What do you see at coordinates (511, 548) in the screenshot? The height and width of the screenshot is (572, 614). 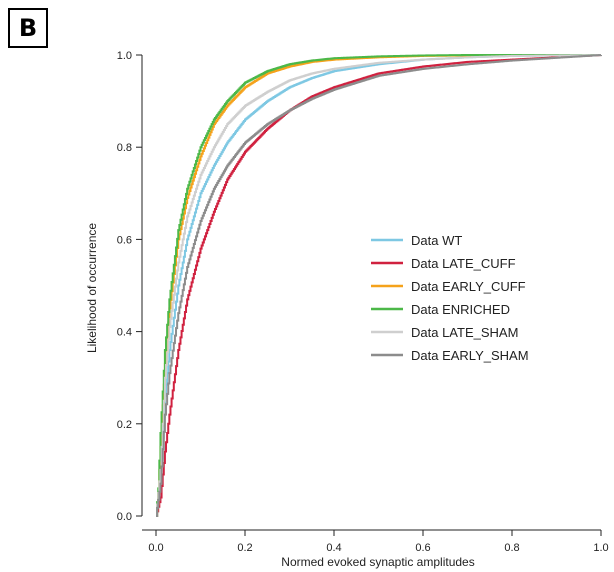 I see `x-tick-label: 0.8` at bounding box center [511, 548].